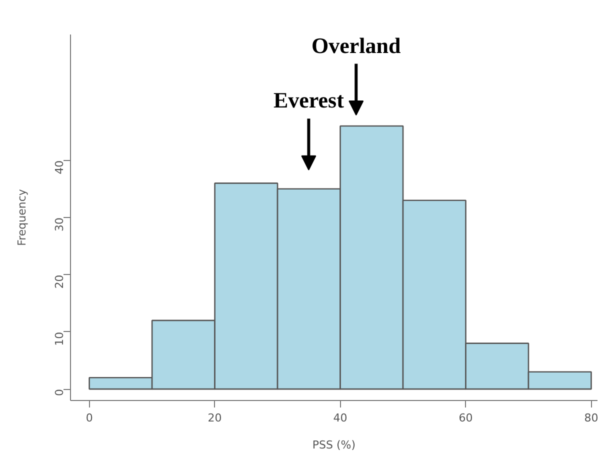 Image resolution: width=603 pixels, height=454 pixels. I want to click on x-axis-title: PSS (%), so click(334, 445).